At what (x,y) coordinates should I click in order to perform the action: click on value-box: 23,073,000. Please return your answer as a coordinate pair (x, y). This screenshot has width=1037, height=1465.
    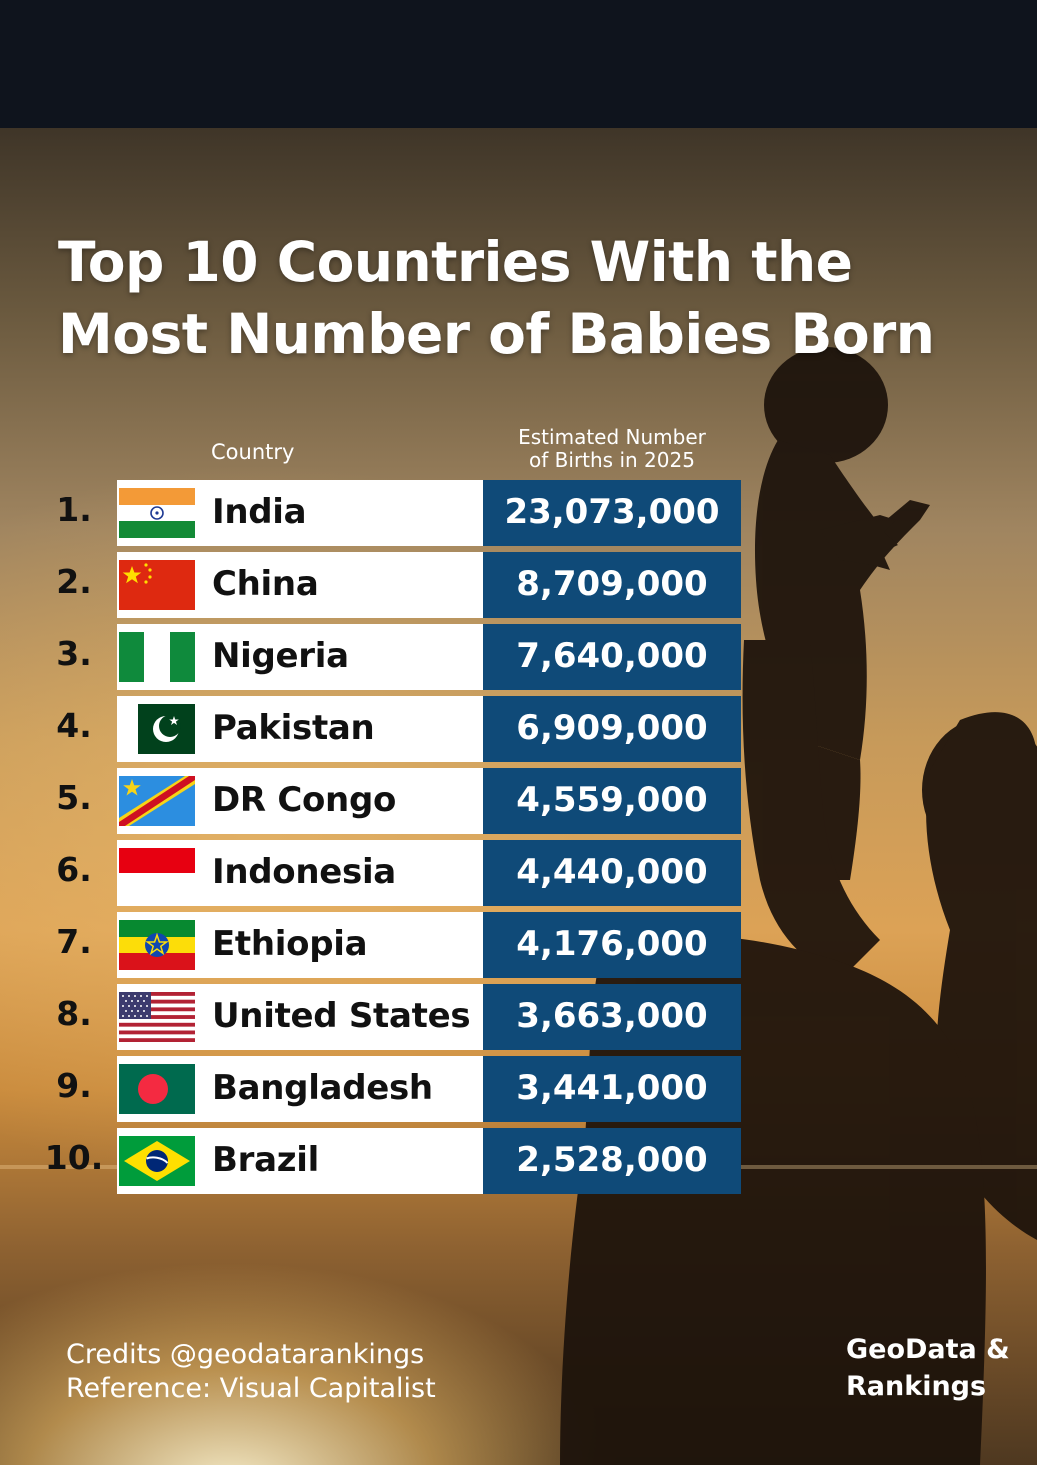
    Looking at the image, I should click on (612, 513).